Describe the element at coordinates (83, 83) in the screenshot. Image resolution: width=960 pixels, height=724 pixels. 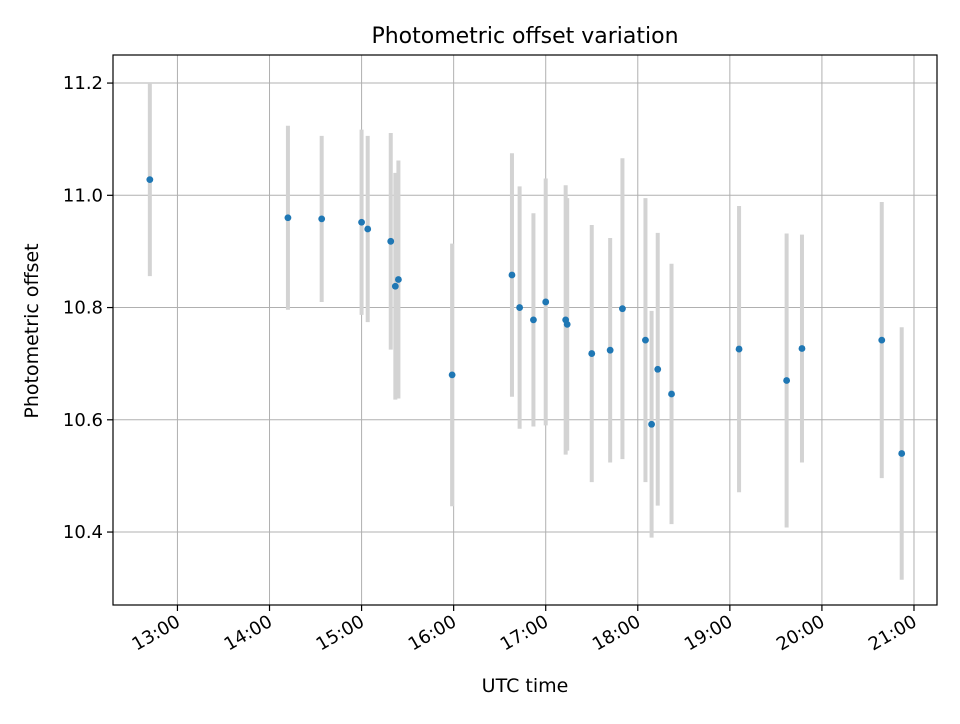
I see `y-tick-label: 11.2` at that location.